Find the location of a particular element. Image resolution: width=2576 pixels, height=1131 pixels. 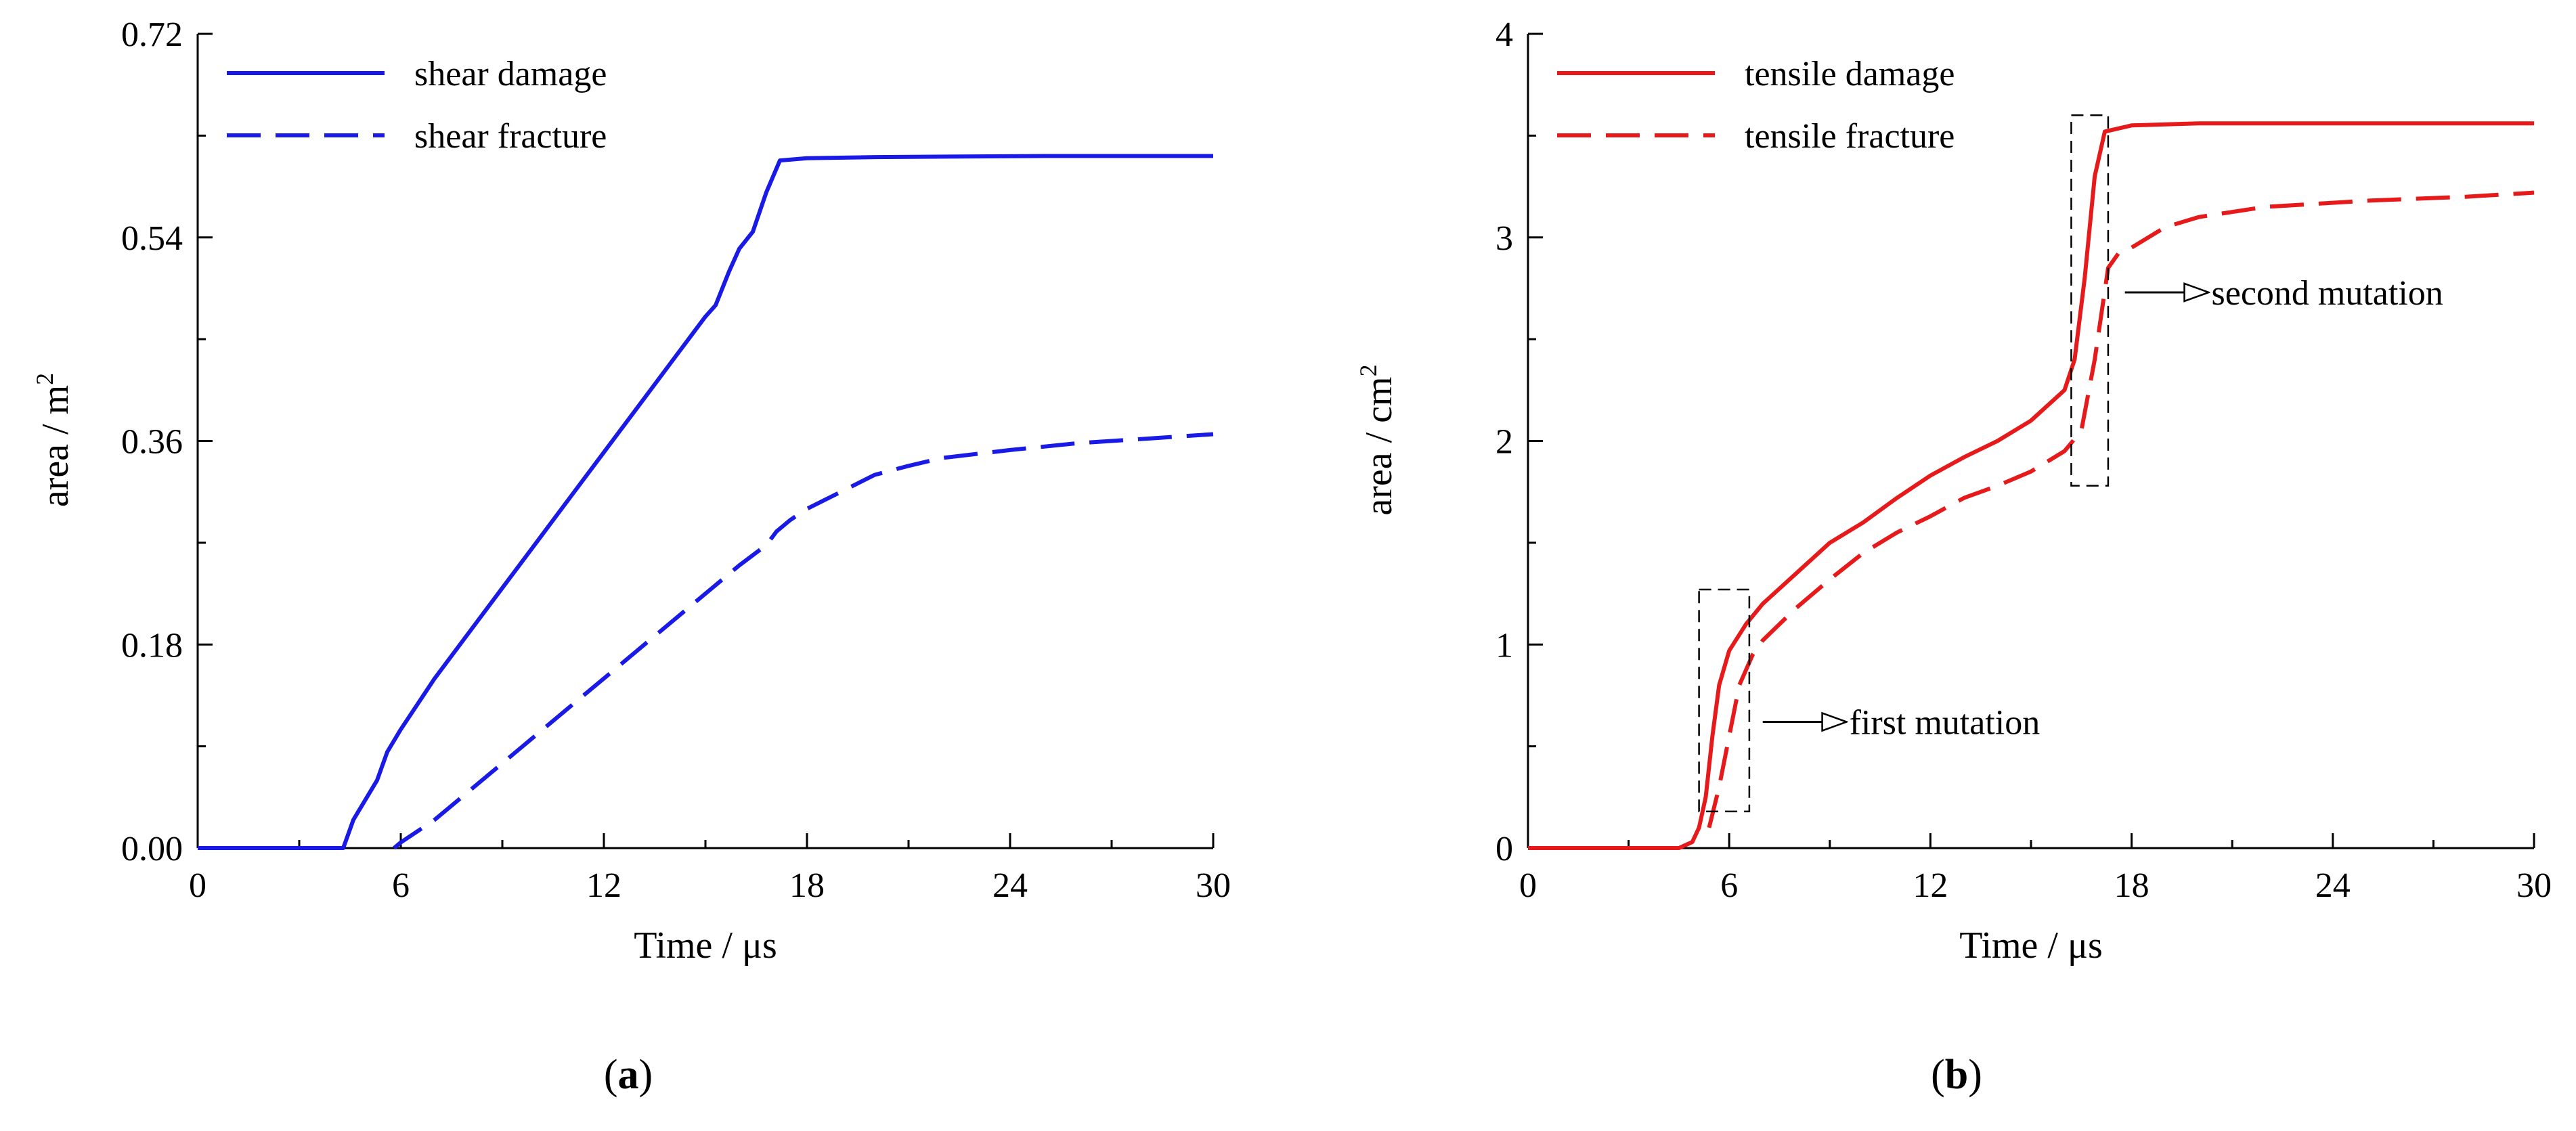

panel-a-y-axis-title-main: area / m is located at coordinates (56, 446).